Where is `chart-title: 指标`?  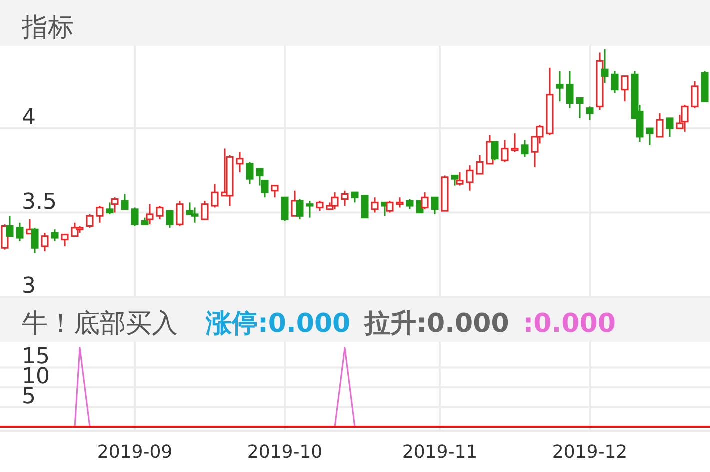 chart-title: 指标 is located at coordinates (47, 28).